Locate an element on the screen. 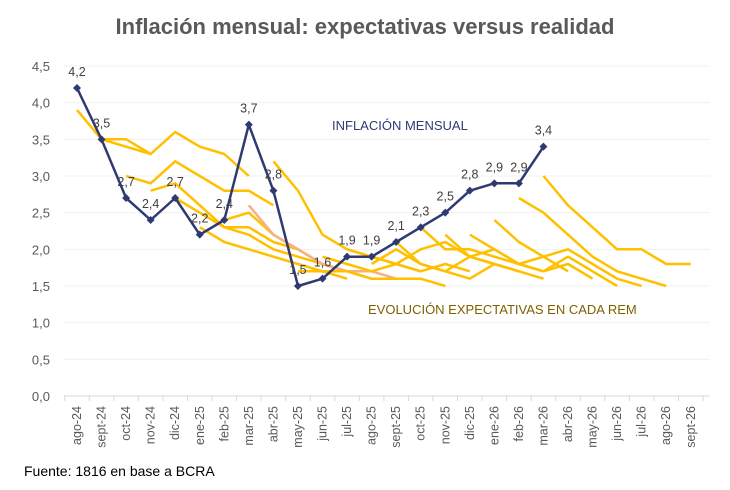 This screenshot has height=490, width=730. y-tick-label: 0,0 is located at coordinates (41, 396).